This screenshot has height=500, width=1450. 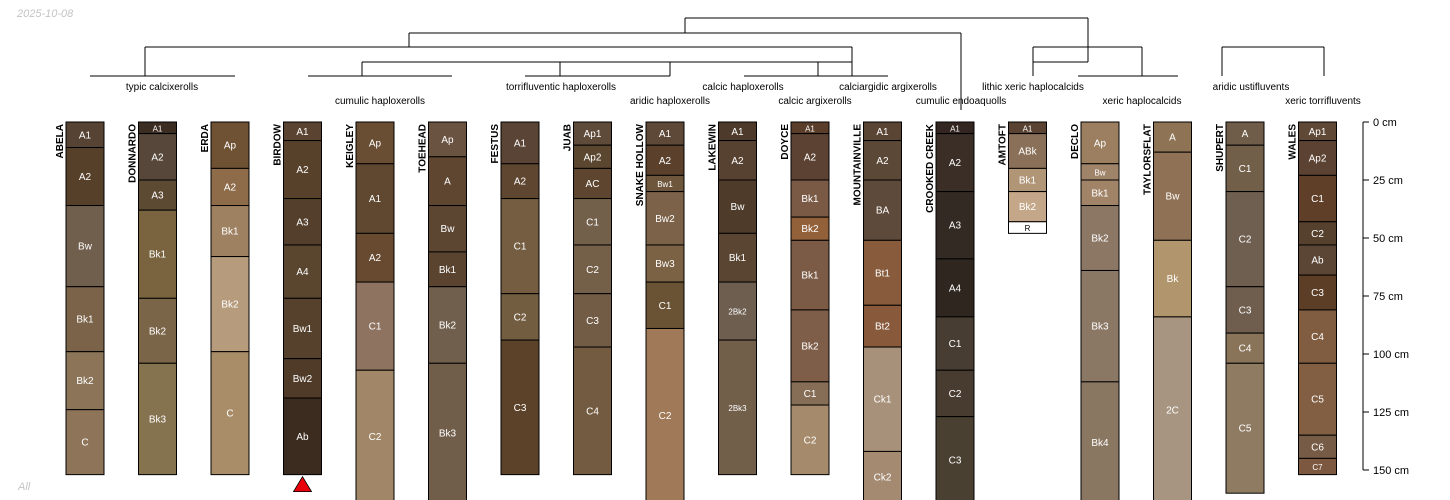 What do you see at coordinates (157, 419) in the screenshot?
I see `horizon-bk3` at bounding box center [157, 419].